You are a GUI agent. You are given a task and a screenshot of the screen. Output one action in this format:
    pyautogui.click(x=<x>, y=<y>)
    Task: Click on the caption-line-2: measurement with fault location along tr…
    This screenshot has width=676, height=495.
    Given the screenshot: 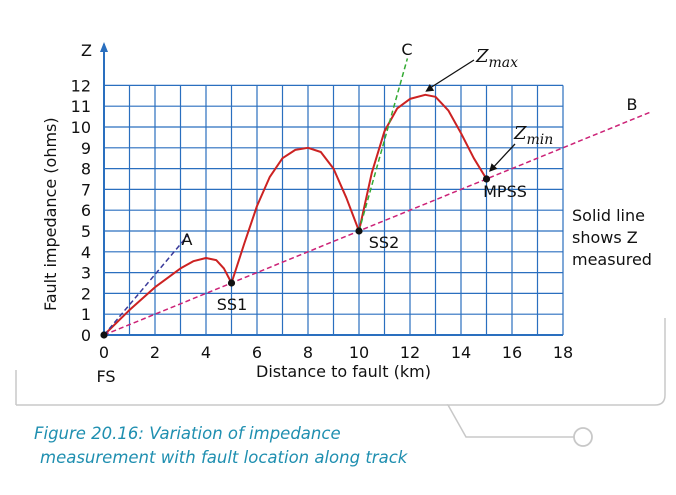 What is the action you would take?
    pyautogui.click(x=224, y=457)
    